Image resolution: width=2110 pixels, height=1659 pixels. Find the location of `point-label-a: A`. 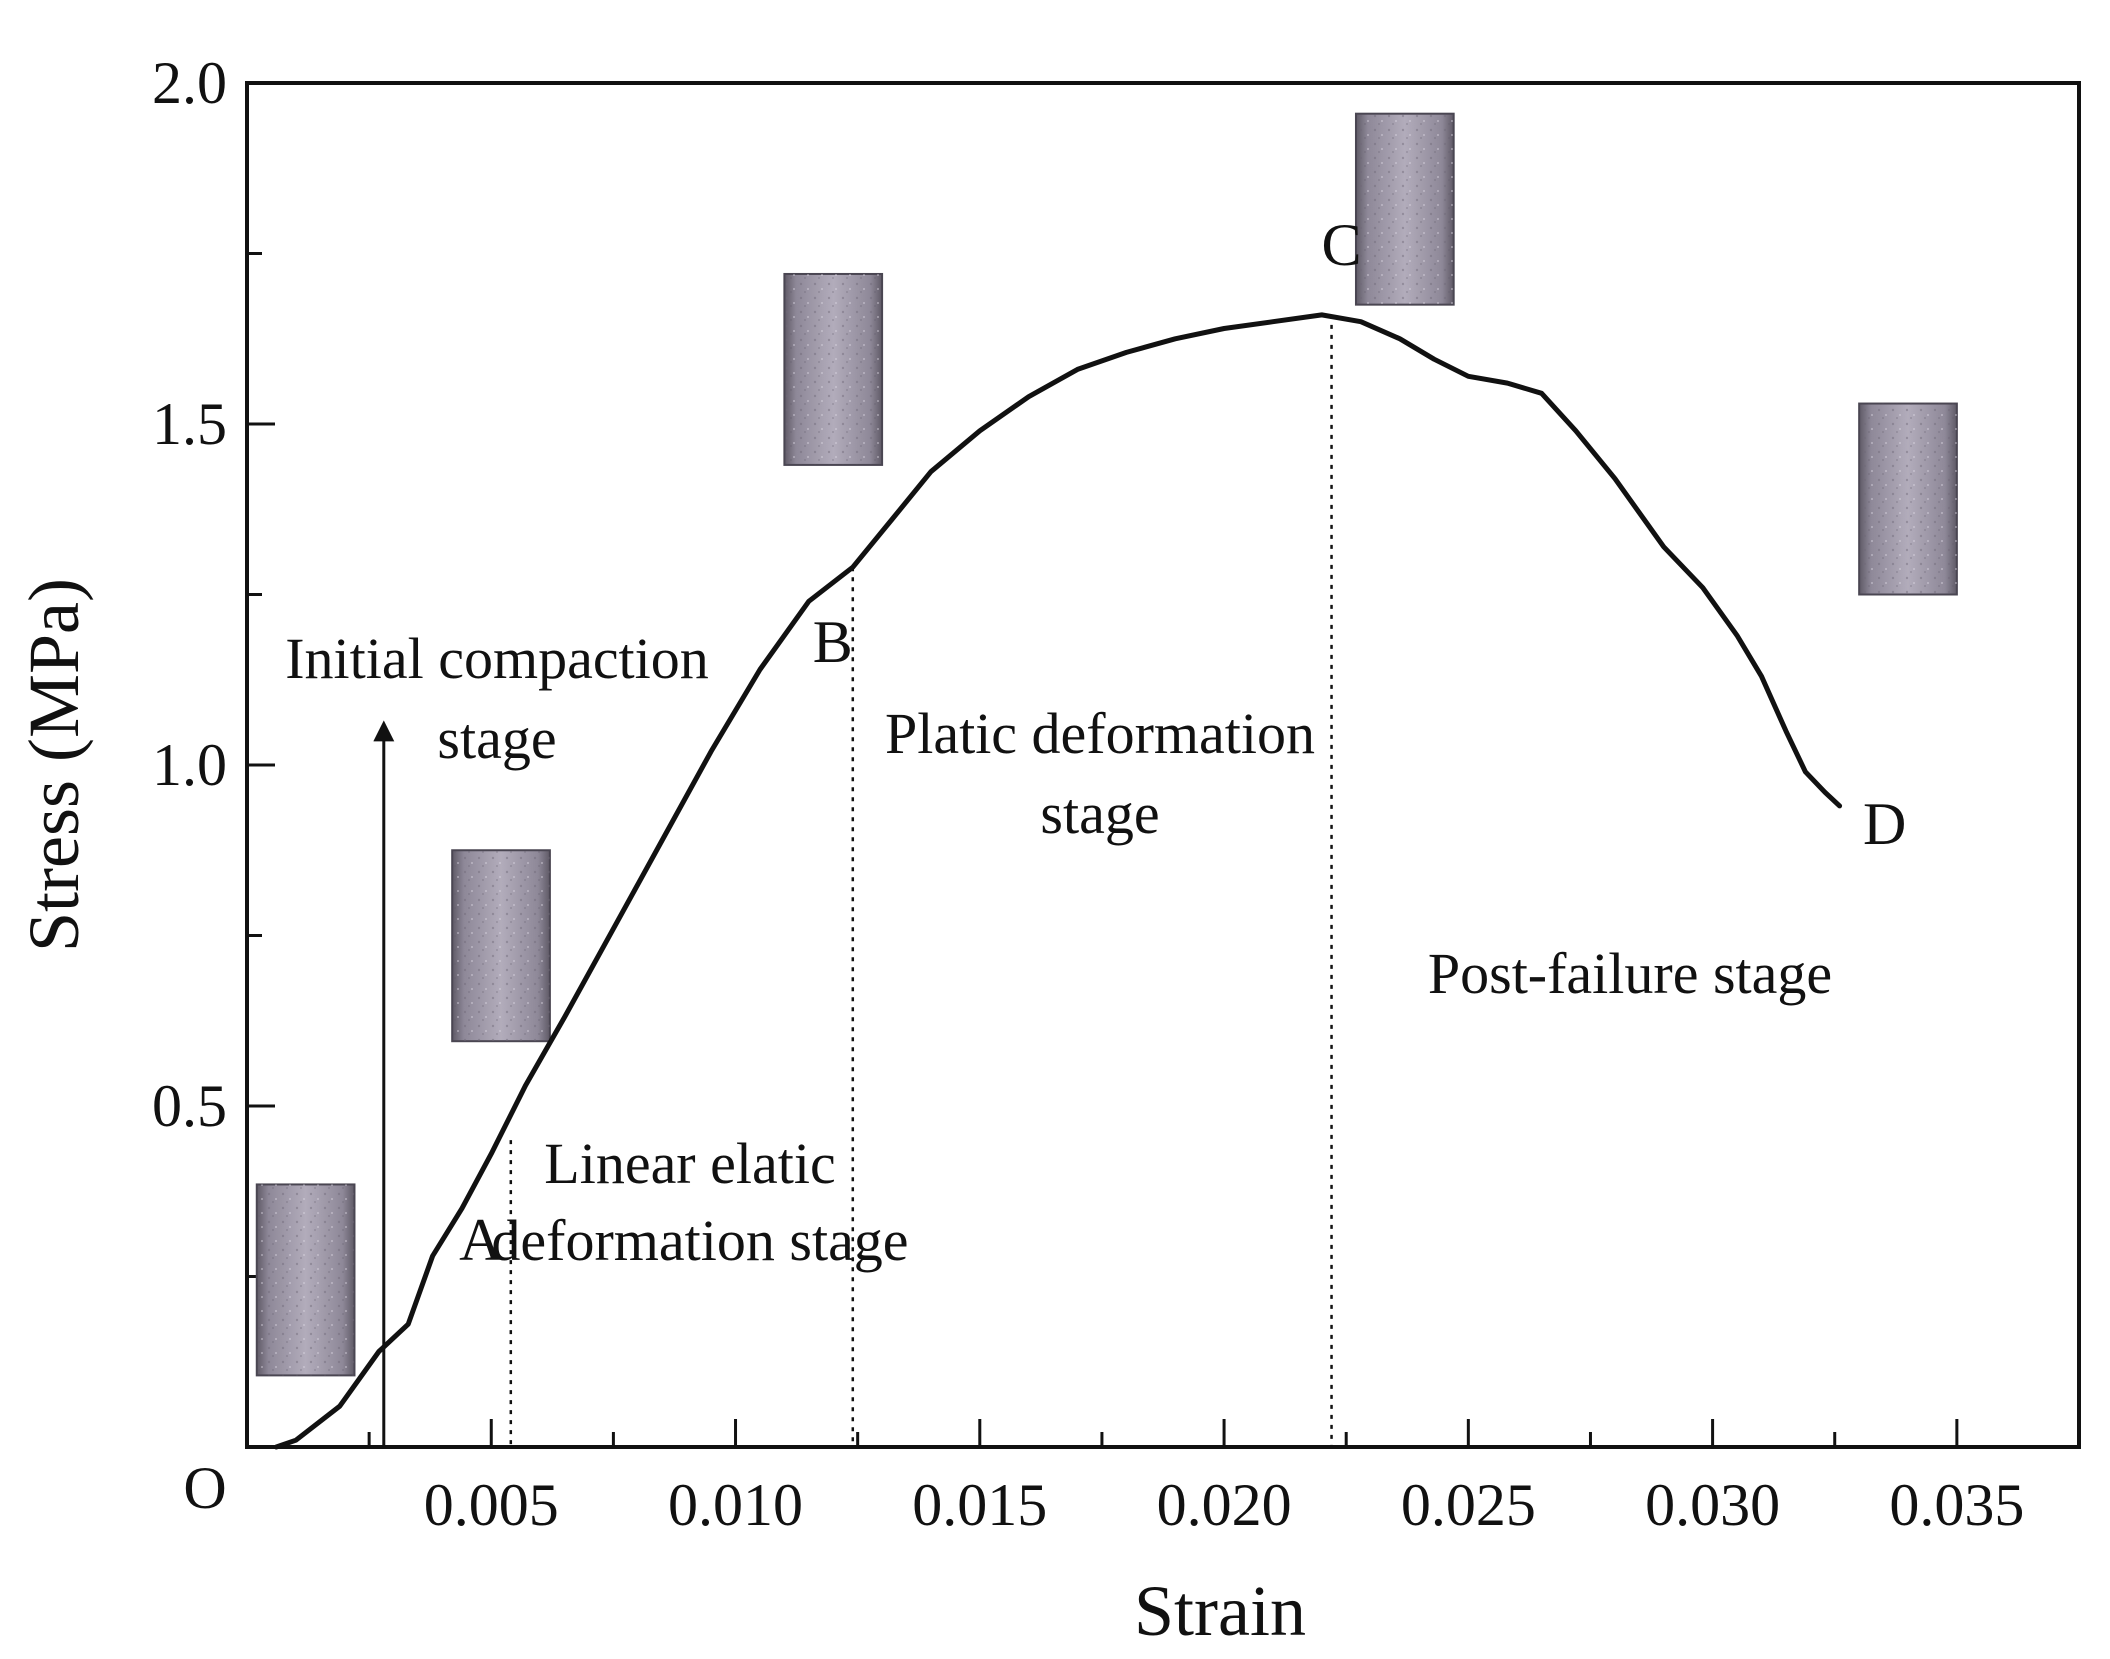

point-label-a: A is located at coordinates (480, 1240).